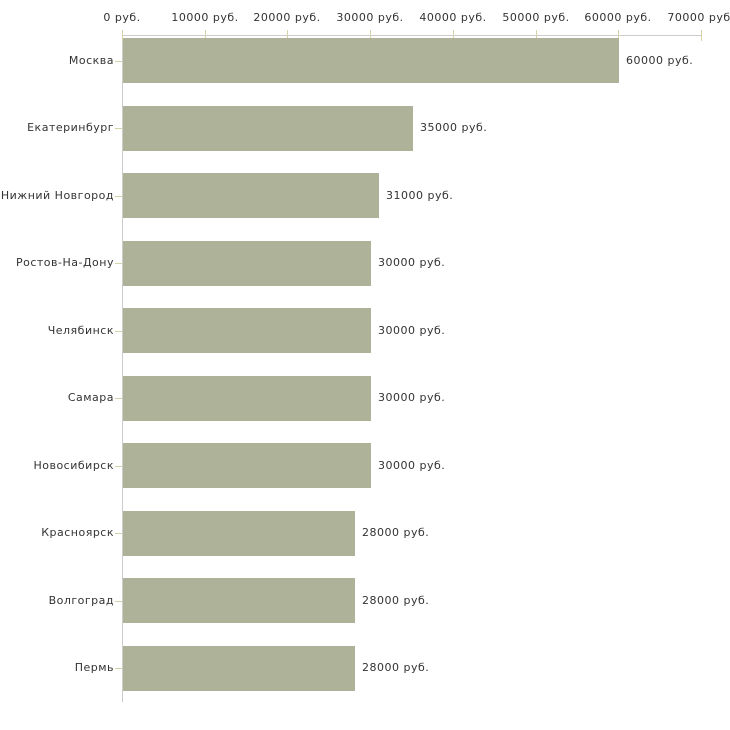  Describe the element at coordinates (80, 330) in the screenshot. I see `category-label: Челябинск` at that location.